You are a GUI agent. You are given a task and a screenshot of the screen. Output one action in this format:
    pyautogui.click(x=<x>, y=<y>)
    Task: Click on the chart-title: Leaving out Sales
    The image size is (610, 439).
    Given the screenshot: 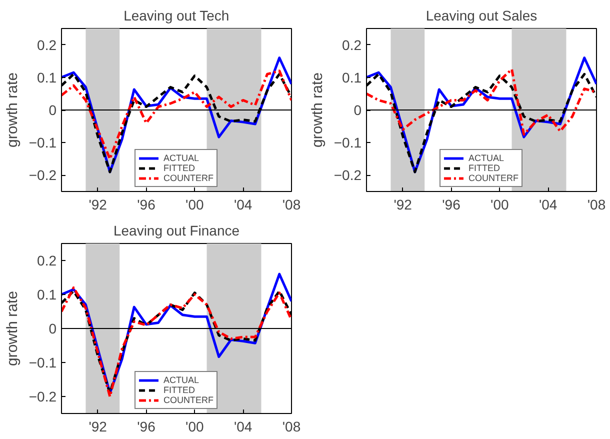 What is the action you would take?
    pyautogui.click(x=482, y=16)
    